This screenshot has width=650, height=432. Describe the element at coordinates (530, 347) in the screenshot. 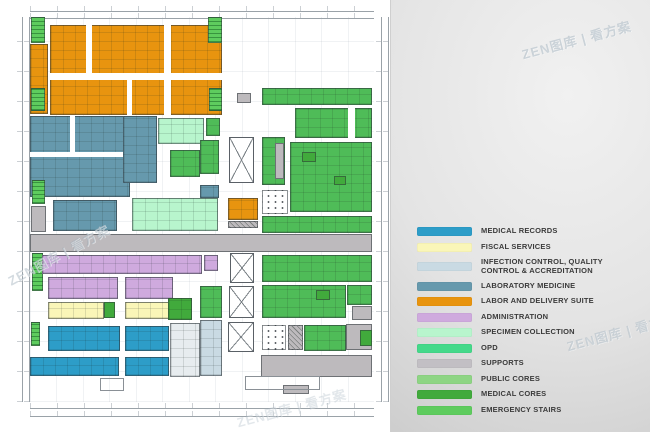

I see `legend-item: OPD` at that location.